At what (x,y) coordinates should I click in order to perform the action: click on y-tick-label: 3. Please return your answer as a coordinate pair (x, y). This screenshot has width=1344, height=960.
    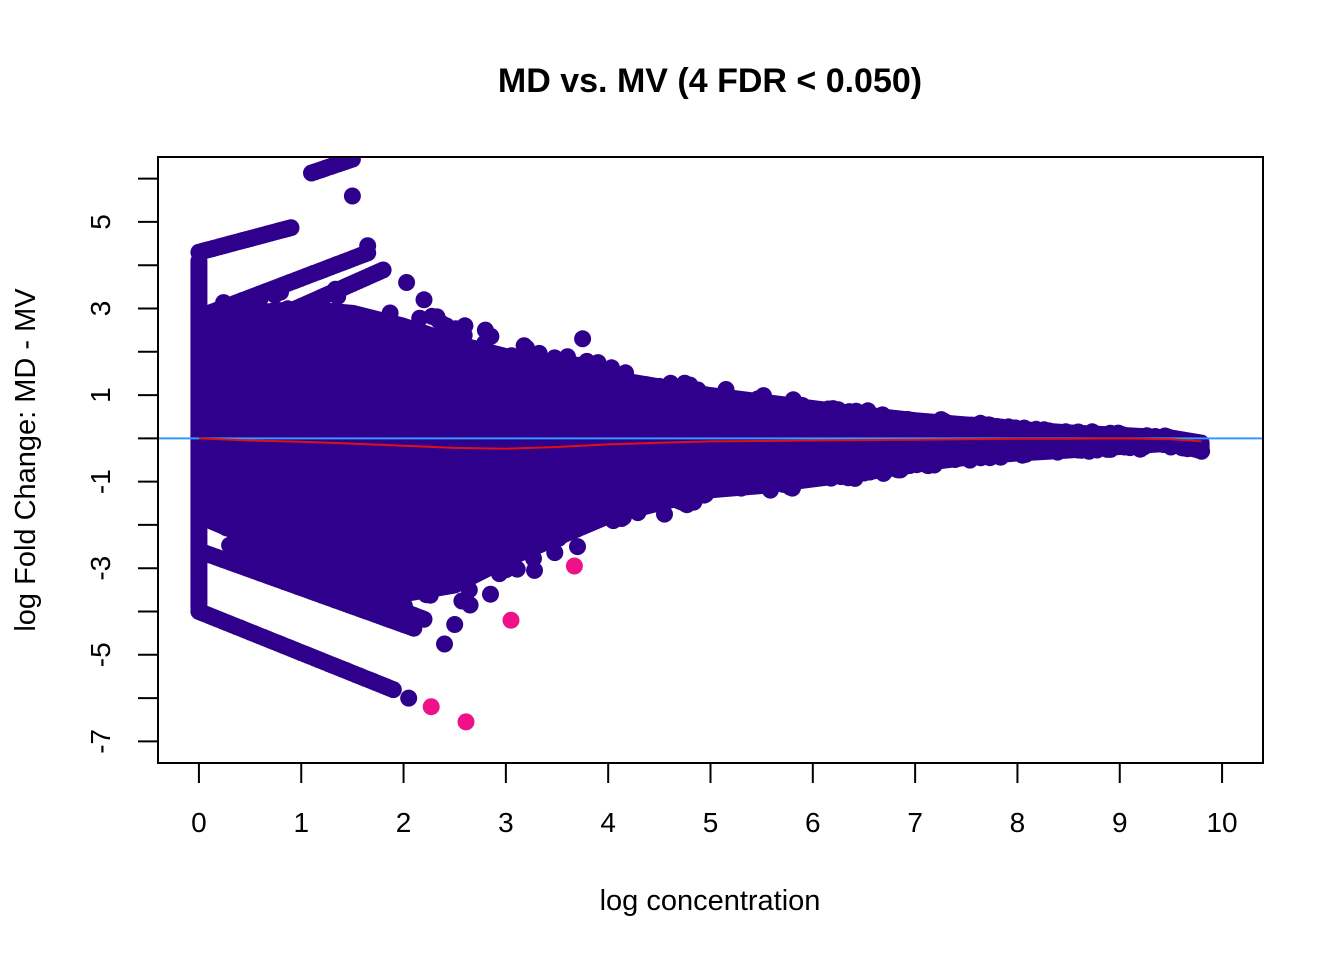
    Looking at the image, I should click on (100, 309).